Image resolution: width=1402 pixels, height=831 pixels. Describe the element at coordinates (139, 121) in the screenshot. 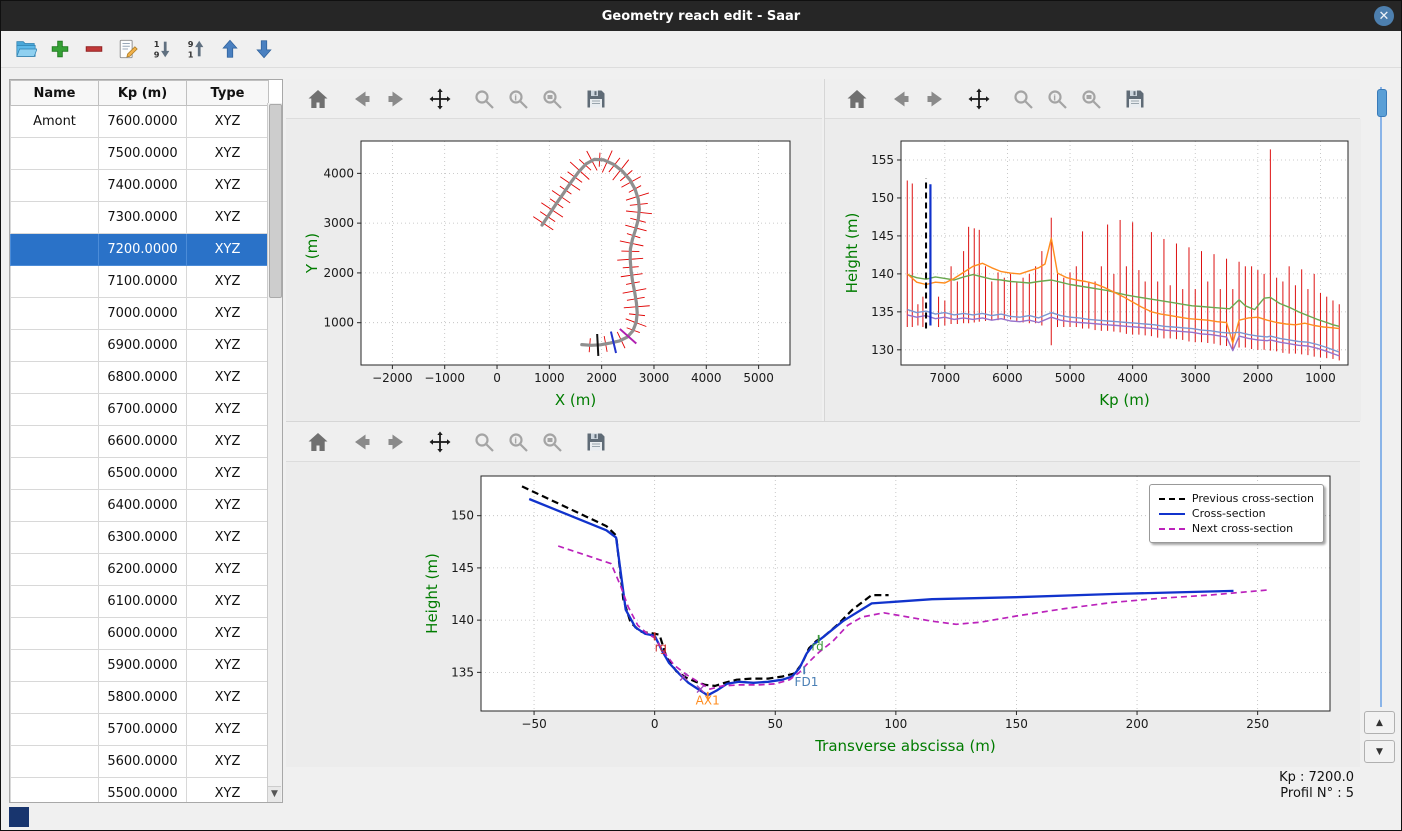

I see `table-row: Amont 7600.0000 XYZ` at that location.